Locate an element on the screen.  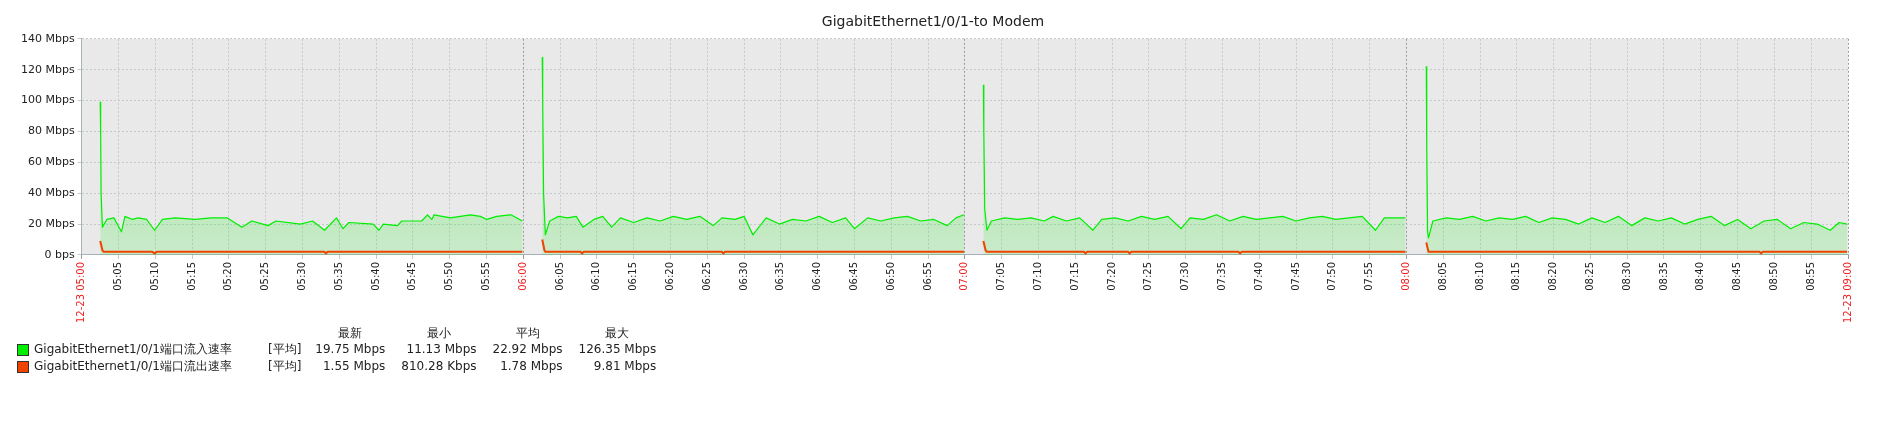
x-tick-label: 07:05 is located at coordinates (1001, 276).